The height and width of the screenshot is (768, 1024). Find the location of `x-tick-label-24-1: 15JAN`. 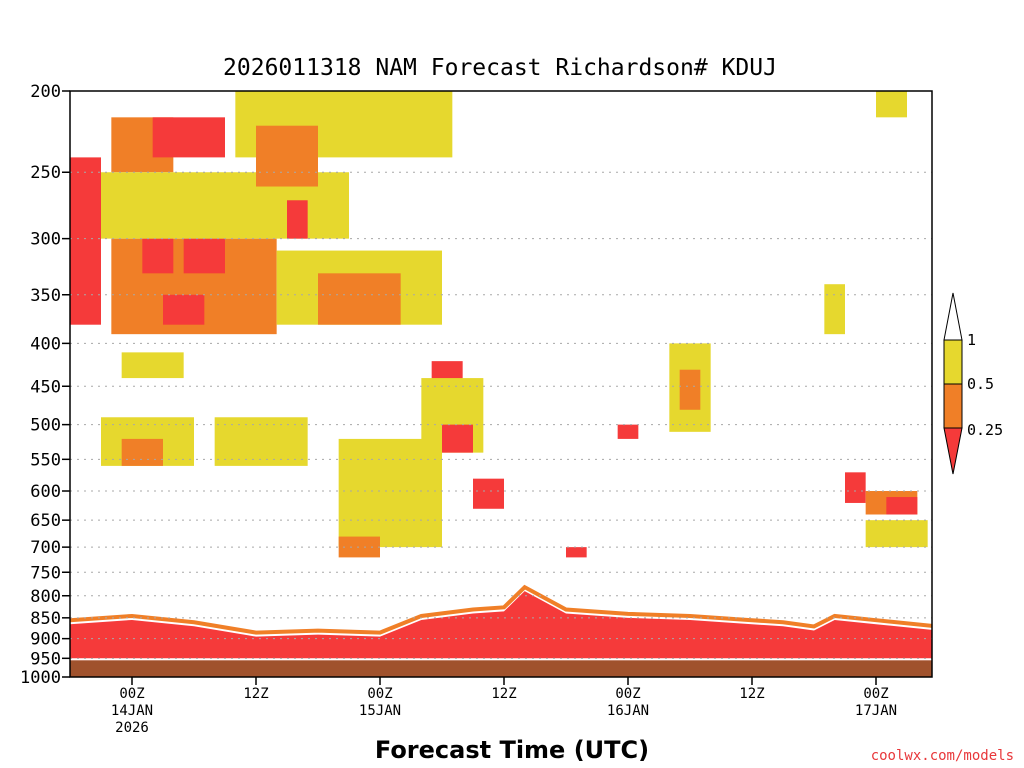

x-tick-label-24-1: 15JAN is located at coordinates (380, 711).